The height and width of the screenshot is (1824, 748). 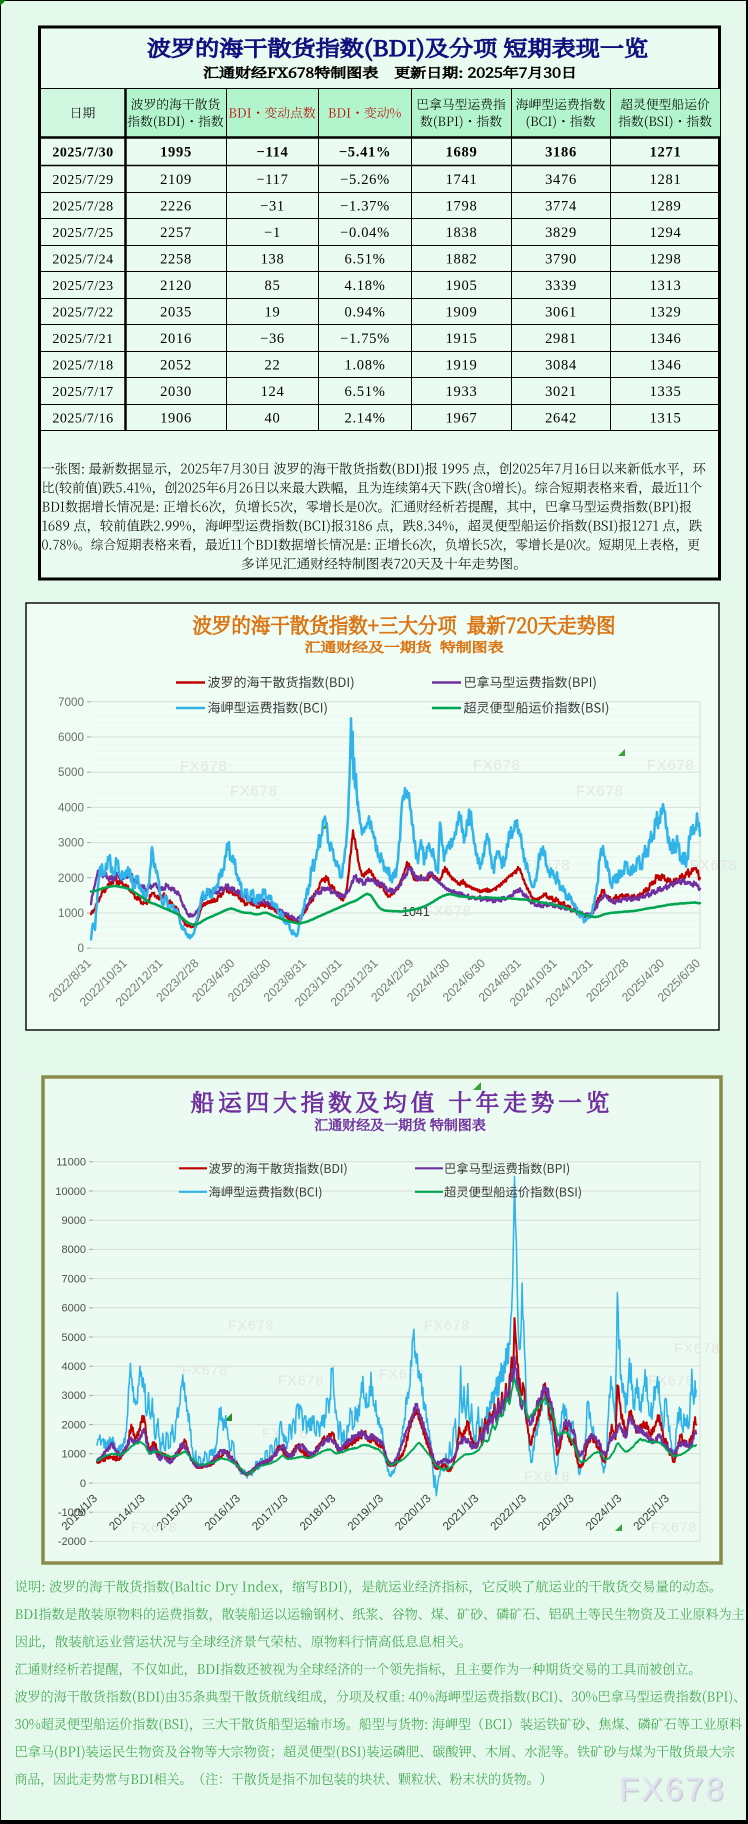 What do you see at coordinates (176, 339) in the screenshot?
I see `svg-text: 2016` at bounding box center [176, 339].